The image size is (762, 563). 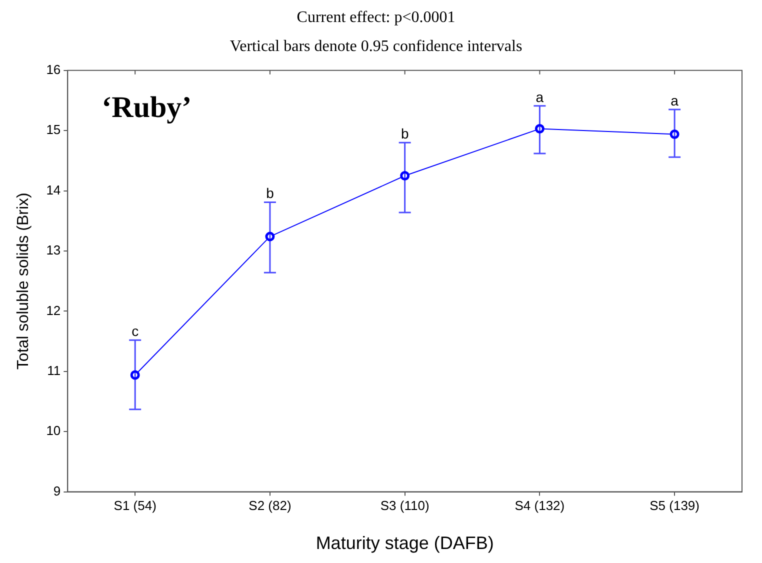 What do you see at coordinates (405, 506) in the screenshot?
I see `x-tick-label: S3 (110)` at bounding box center [405, 506].